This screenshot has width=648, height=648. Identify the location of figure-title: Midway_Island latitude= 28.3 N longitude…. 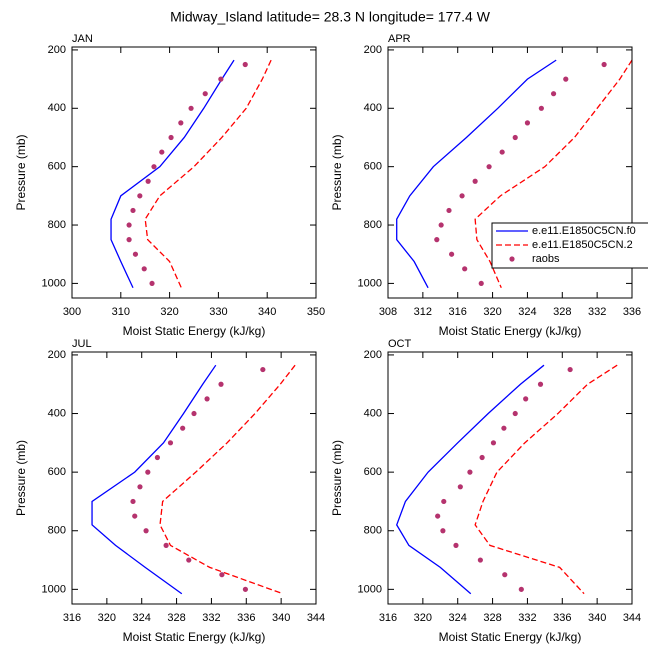
(330, 17).